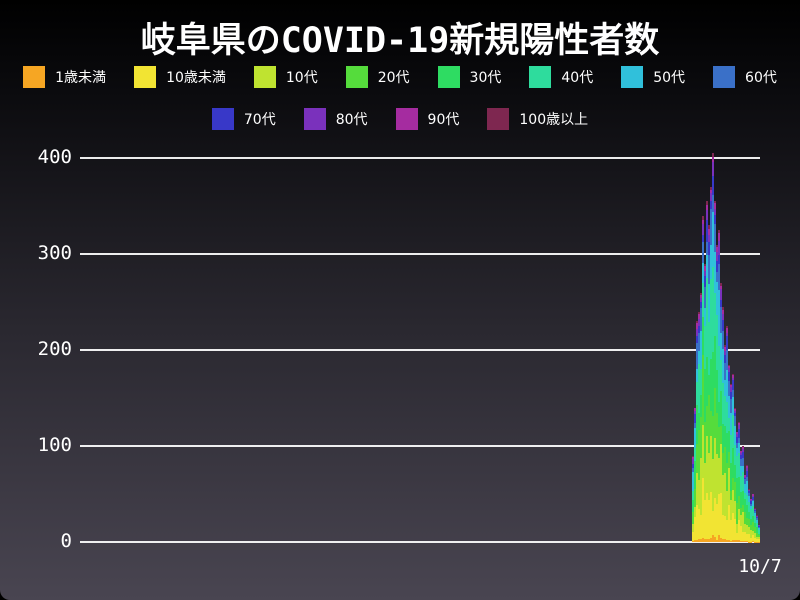 This screenshot has height=600, width=800. What do you see at coordinates (745, 77) in the screenshot?
I see `legend-item-7: 60代` at bounding box center [745, 77].